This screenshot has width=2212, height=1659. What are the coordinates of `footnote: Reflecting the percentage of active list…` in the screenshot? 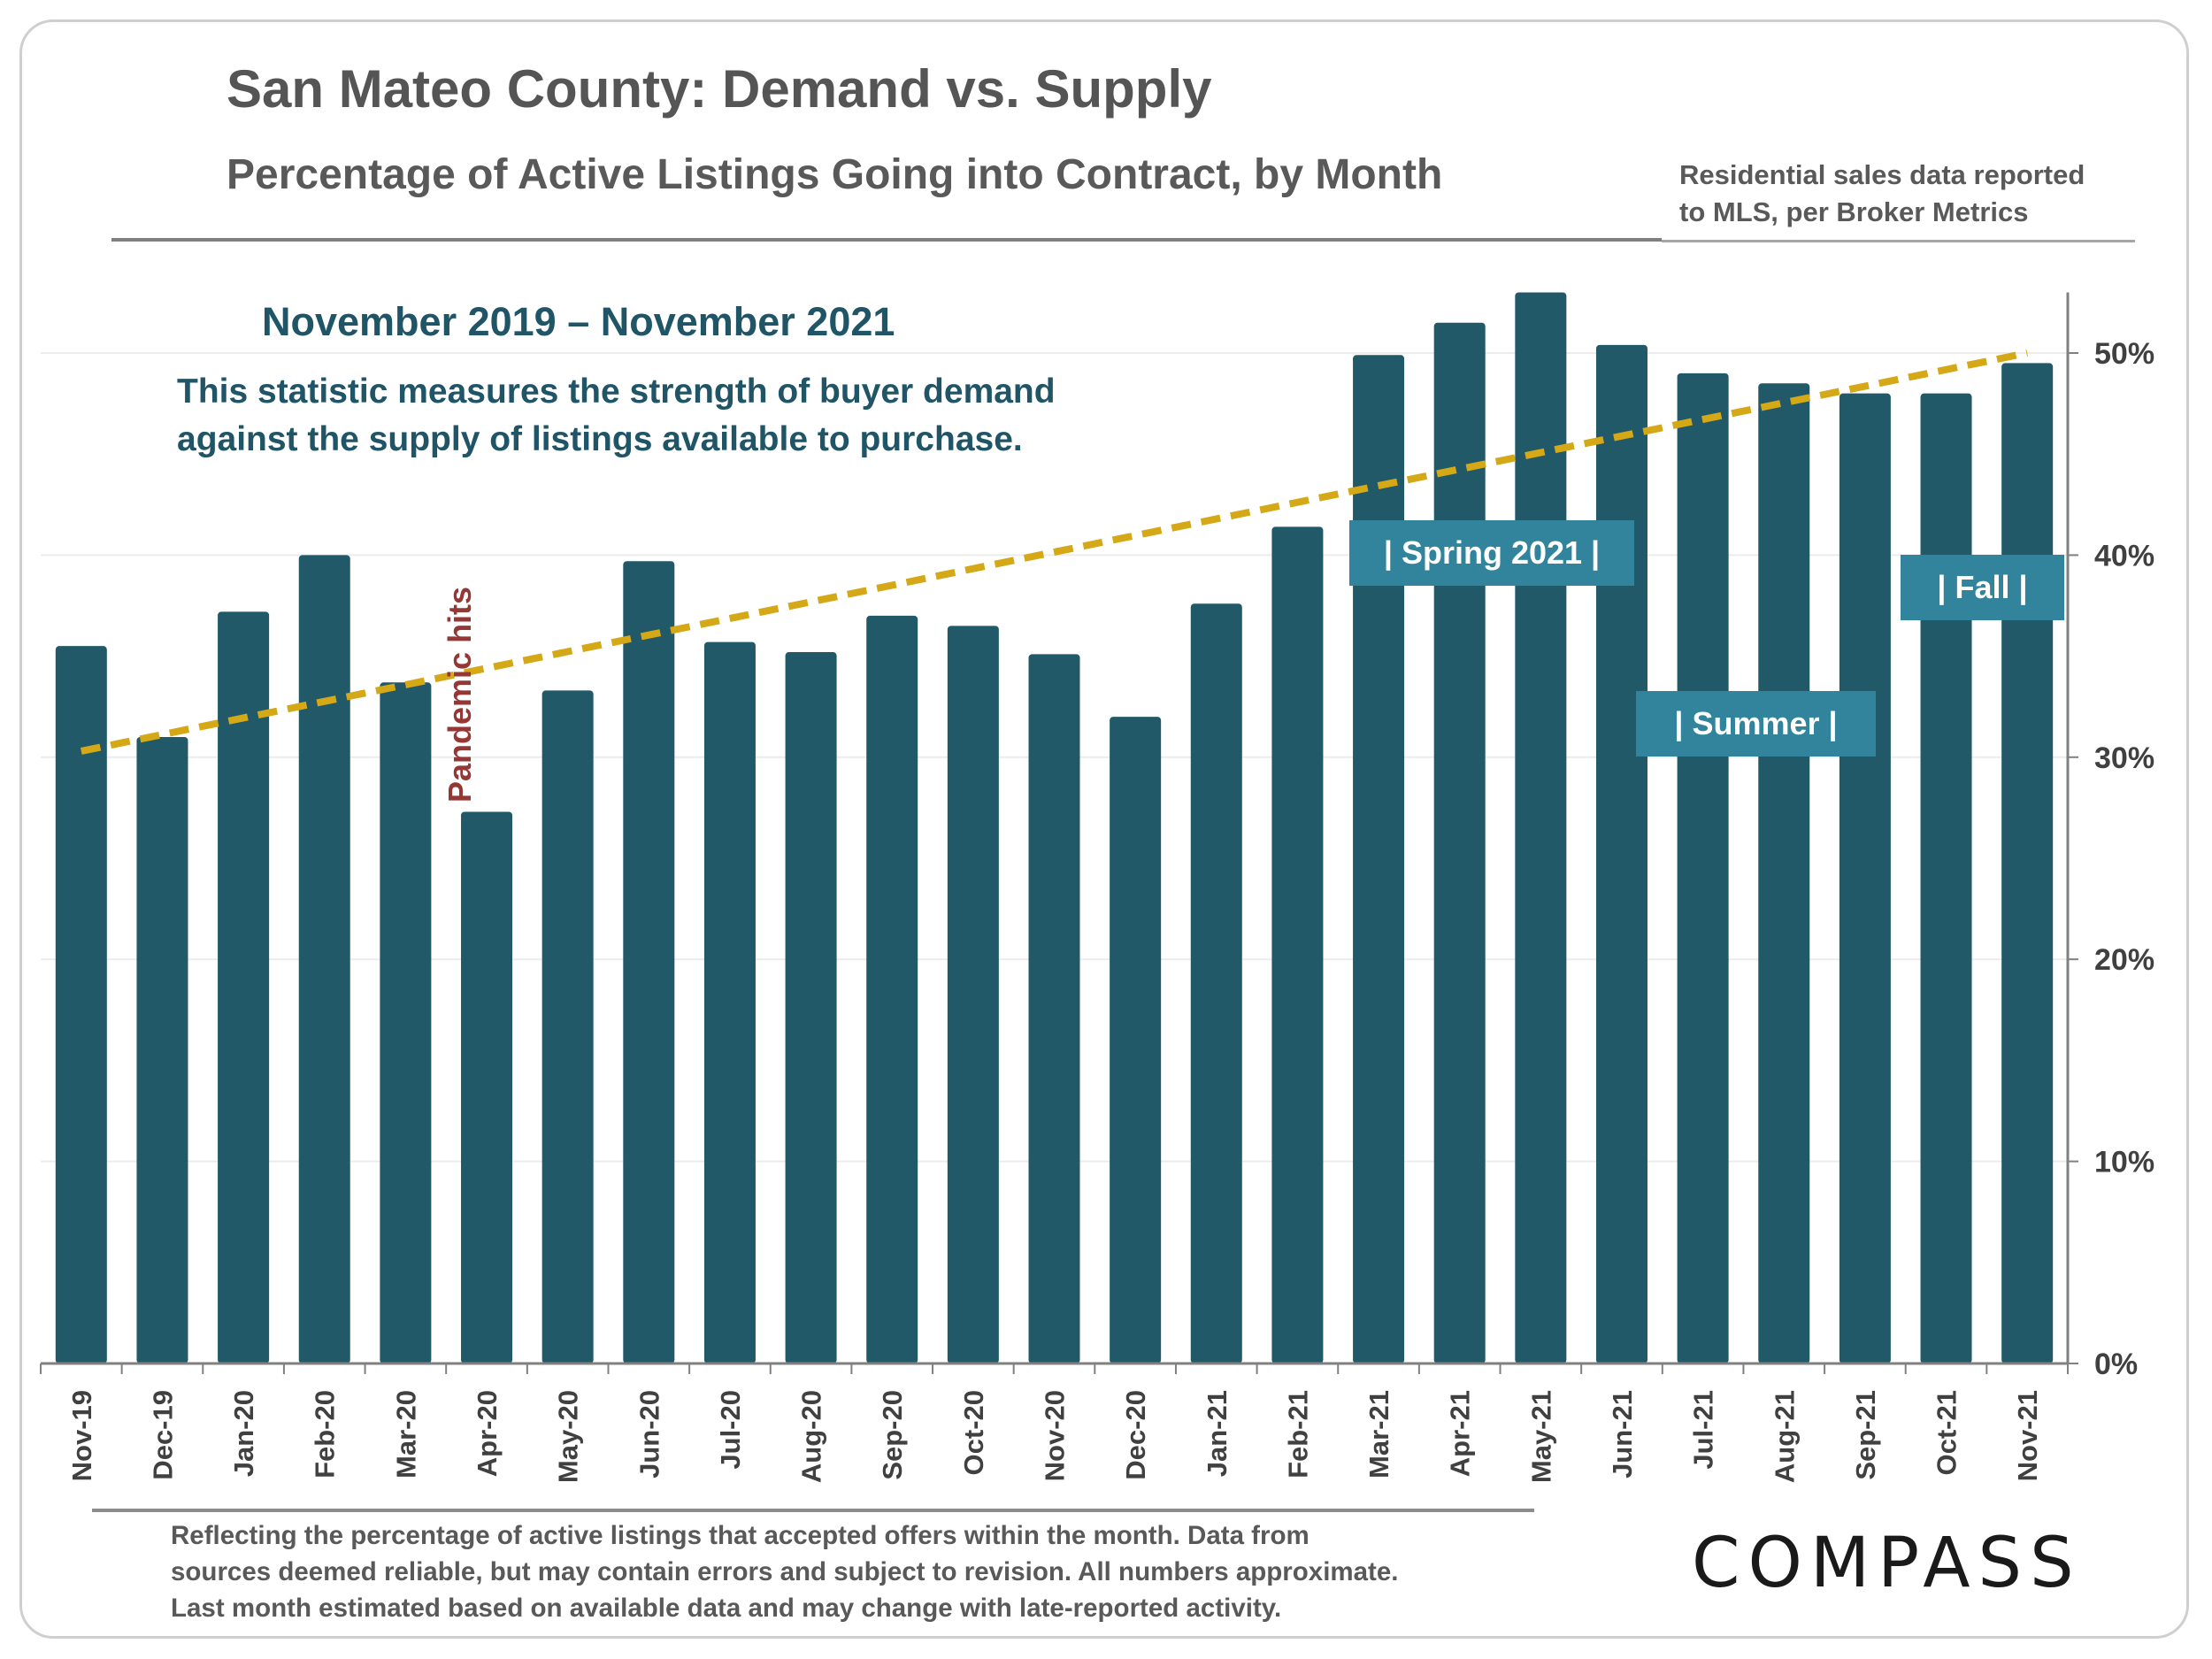 It's located at (806, 1571).